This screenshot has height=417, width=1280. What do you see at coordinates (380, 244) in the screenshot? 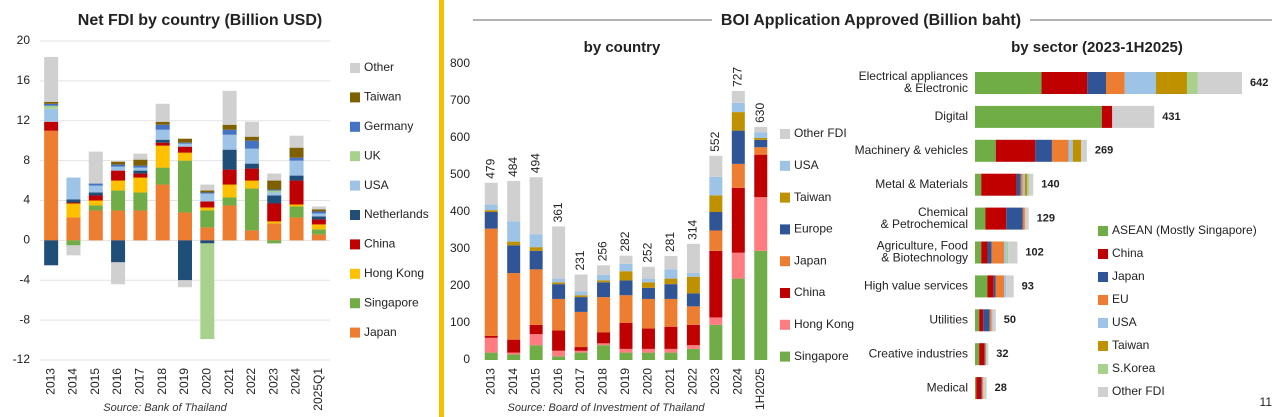
I see `legend-label: China` at bounding box center [380, 244].